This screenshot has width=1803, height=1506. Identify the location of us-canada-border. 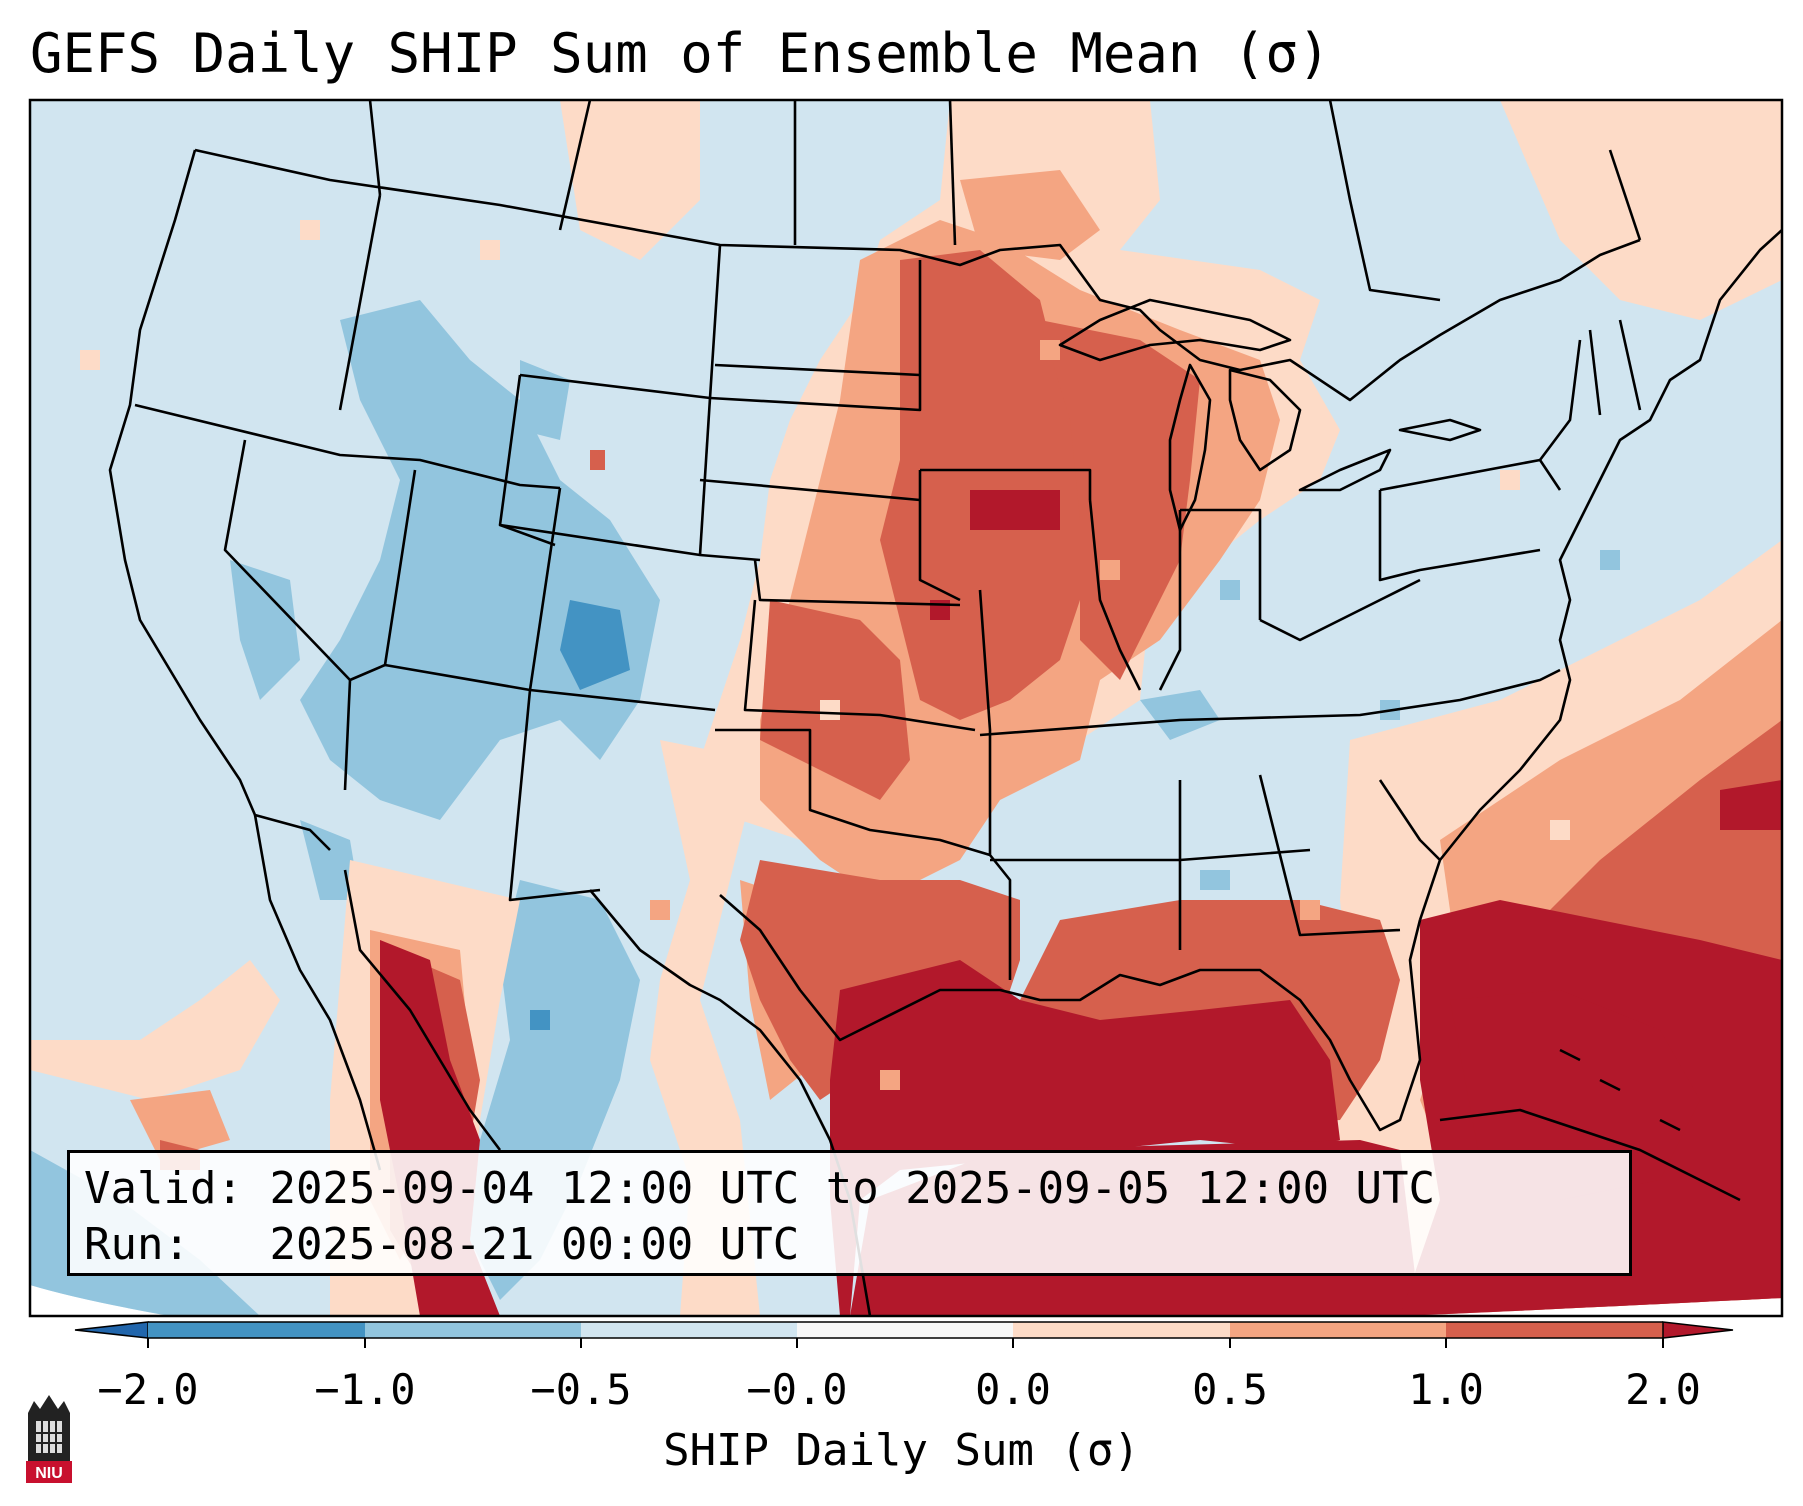
(917, 275).